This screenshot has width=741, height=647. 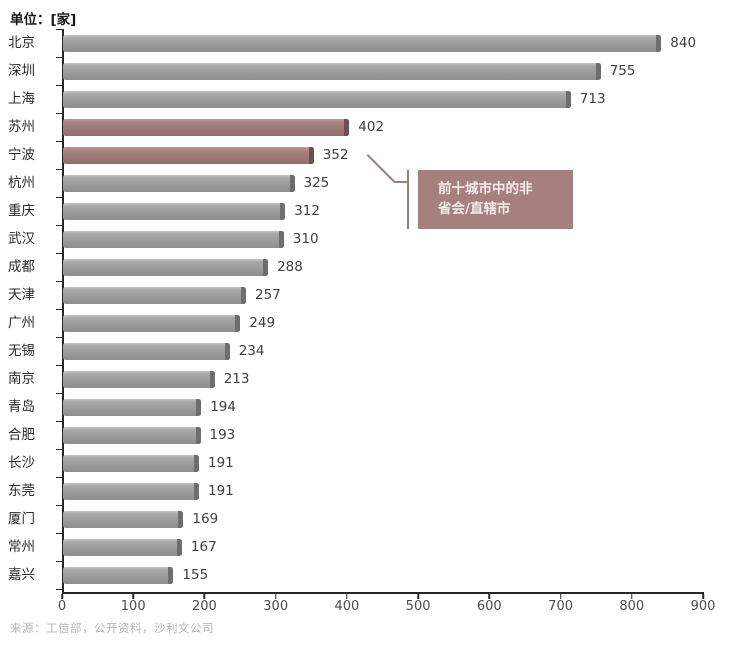 I want to click on value-label: 312, so click(x=307, y=211).